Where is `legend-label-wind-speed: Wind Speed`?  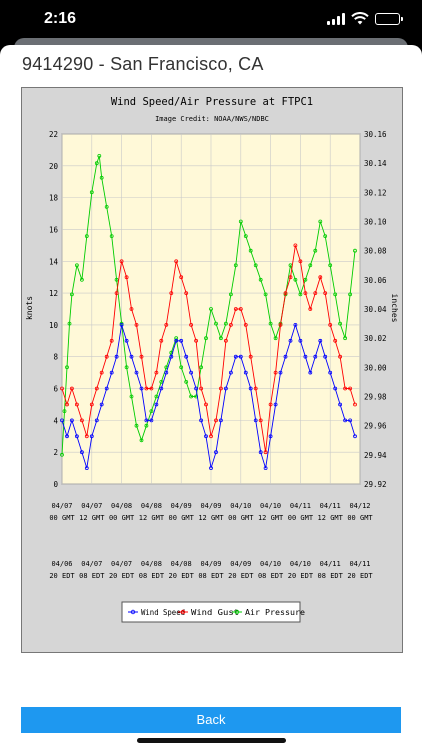
legend-label-wind-speed: Wind Speed is located at coordinates (163, 612).